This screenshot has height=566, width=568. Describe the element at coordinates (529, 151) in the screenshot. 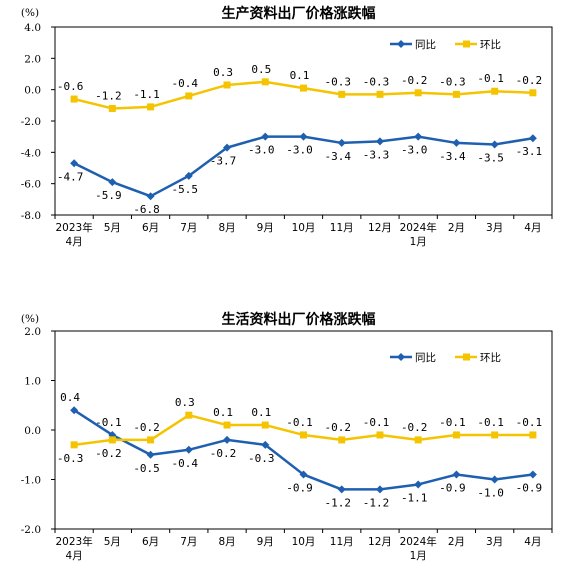

I see `data-label-yoy: -3.1` at that location.